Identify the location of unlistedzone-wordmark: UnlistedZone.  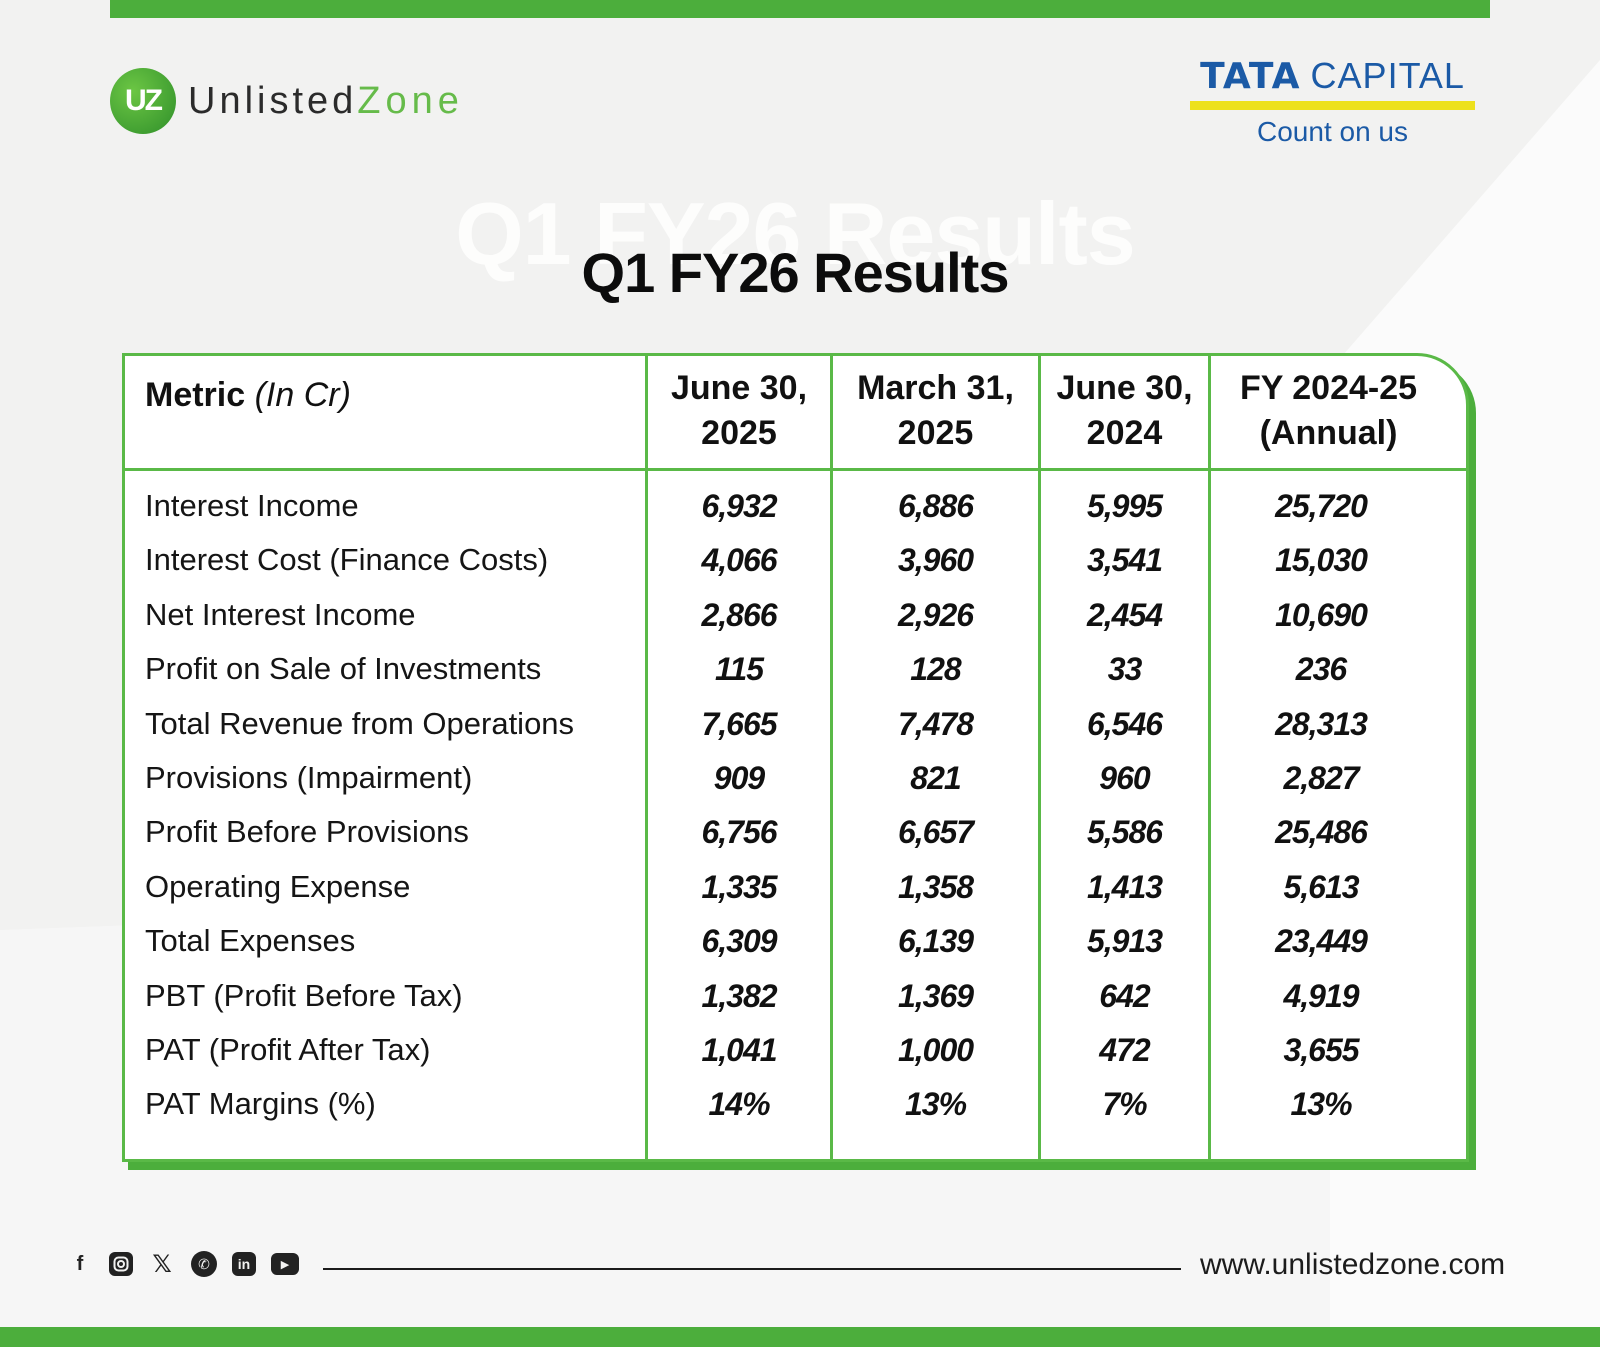
(326, 101).